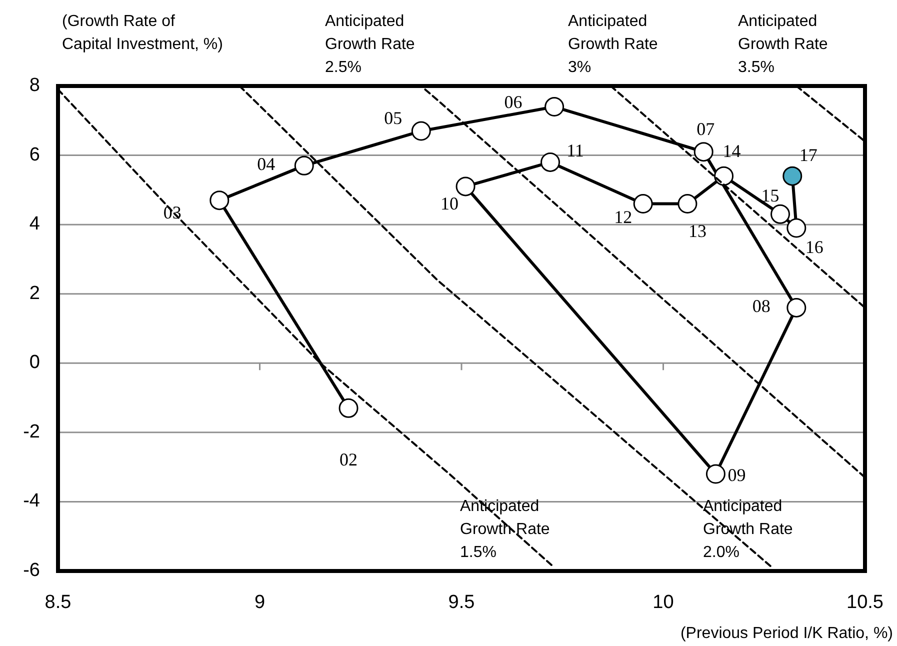 This screenshot has width=897, height=646. What do you see at coordinates (349, 459) in the screenshot?
I see `annotation: 02` at bounding box center [349, 459].